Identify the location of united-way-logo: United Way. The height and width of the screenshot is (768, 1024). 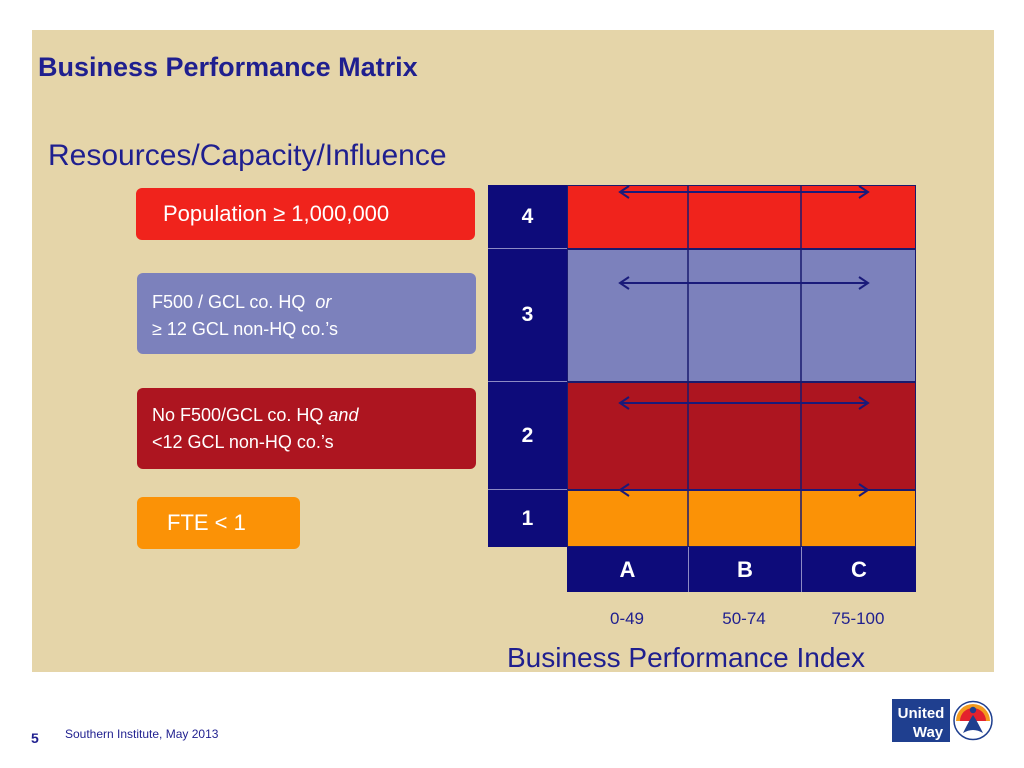
(943, 720).